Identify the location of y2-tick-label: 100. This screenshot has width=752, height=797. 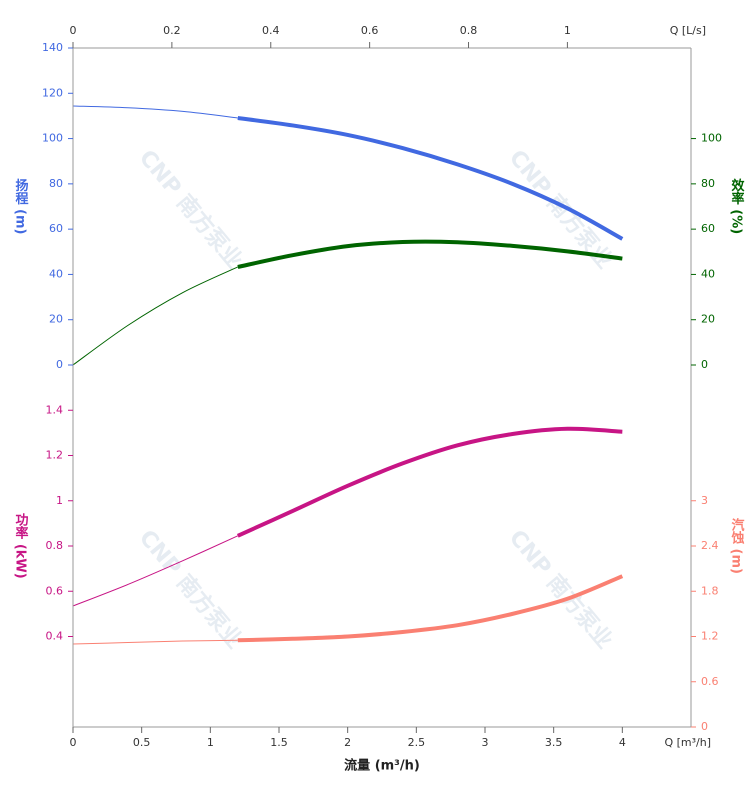
(711, 138).